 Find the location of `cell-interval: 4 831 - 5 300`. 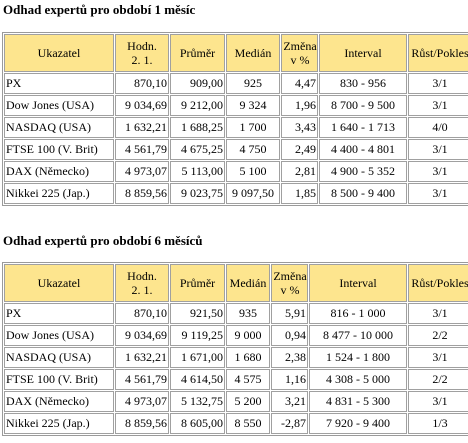

cell-interval: 4 831 - 5 300 is located at coordinates (358, 401).